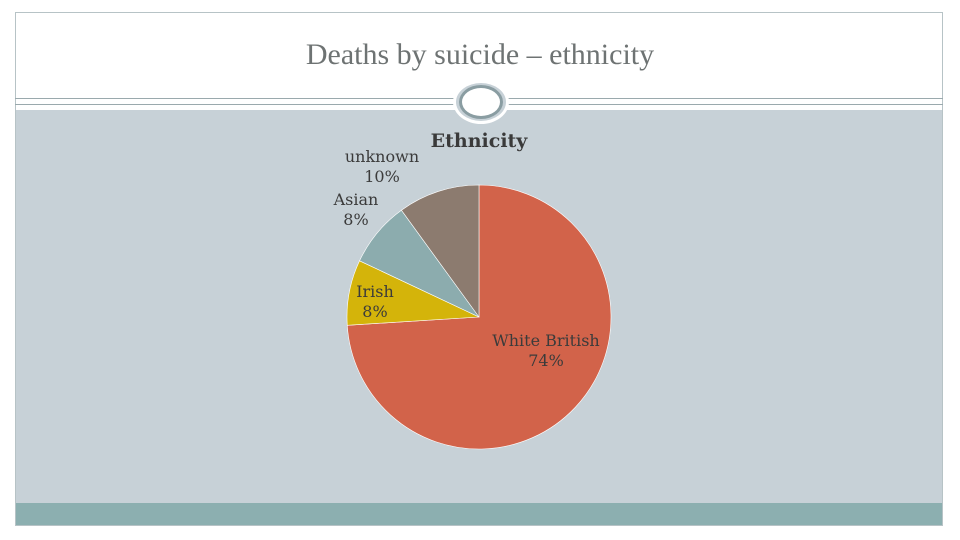 Image resolution: width=960 pixels, height=540 pixels. Describe the element at coordinates (480, 141) in the screenshot. I see `chart-title: Ethnicity` at that location.